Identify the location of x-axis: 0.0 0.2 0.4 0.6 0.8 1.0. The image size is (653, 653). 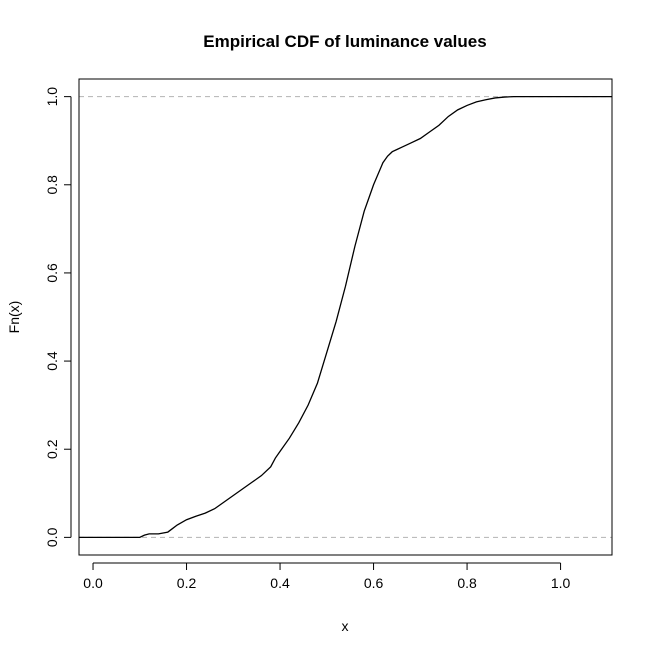
(327, 576).